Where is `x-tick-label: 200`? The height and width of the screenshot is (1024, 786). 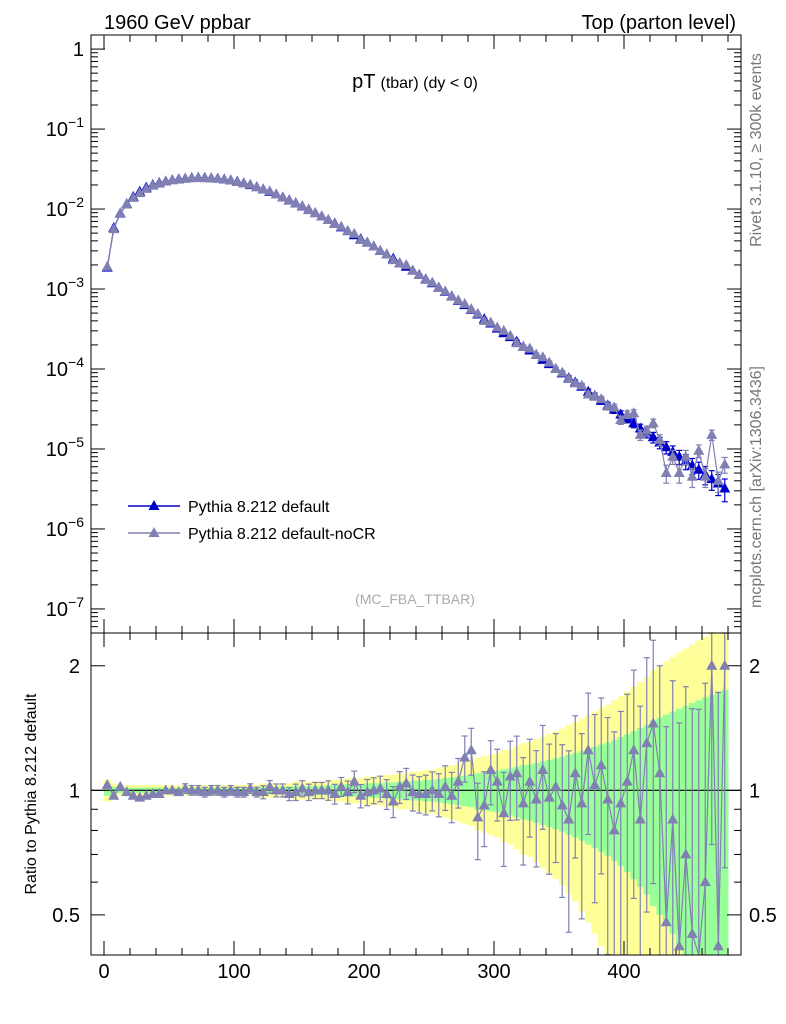
x-tick-label: 200 is located at coordinates (363, 972).